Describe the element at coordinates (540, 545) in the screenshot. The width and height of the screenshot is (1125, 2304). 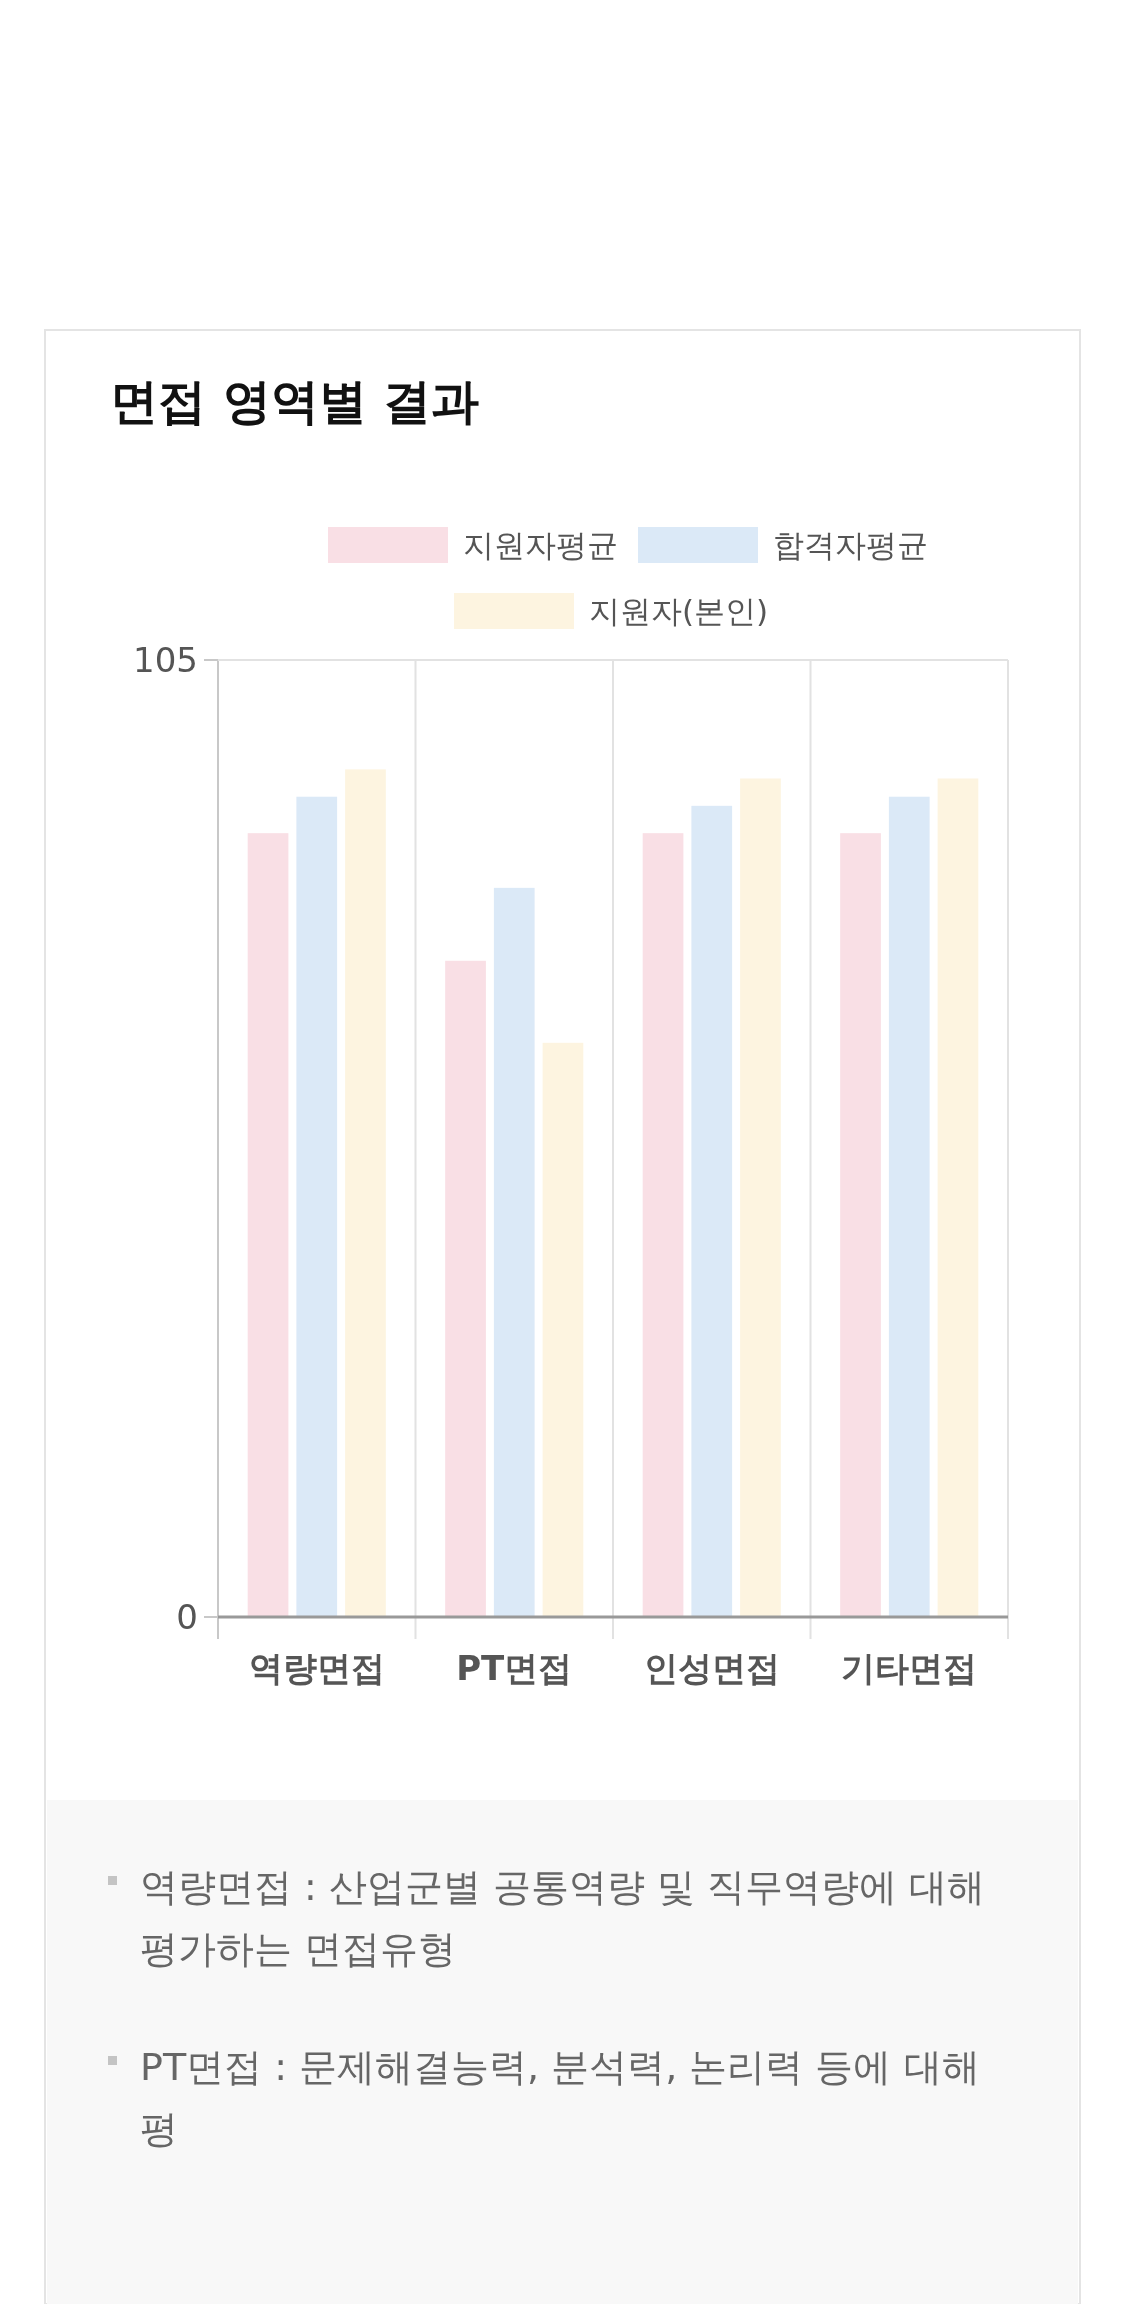
I see `legend-label: 지원자평균` at that location.